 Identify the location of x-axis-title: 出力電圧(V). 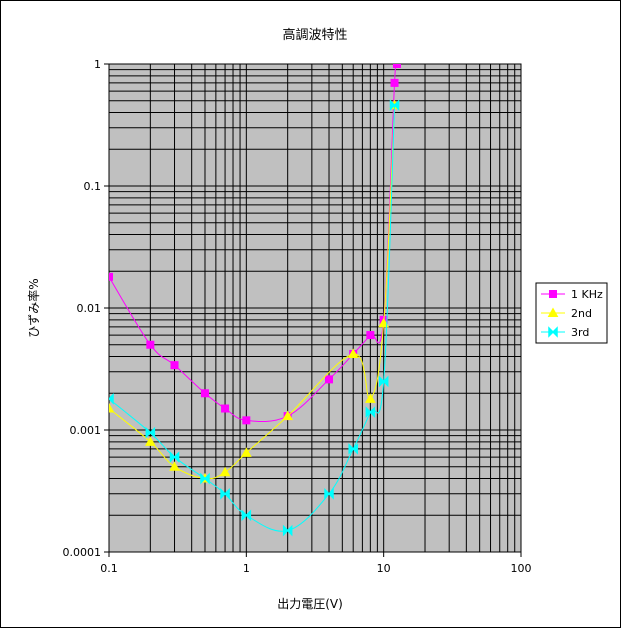
(310, 604).